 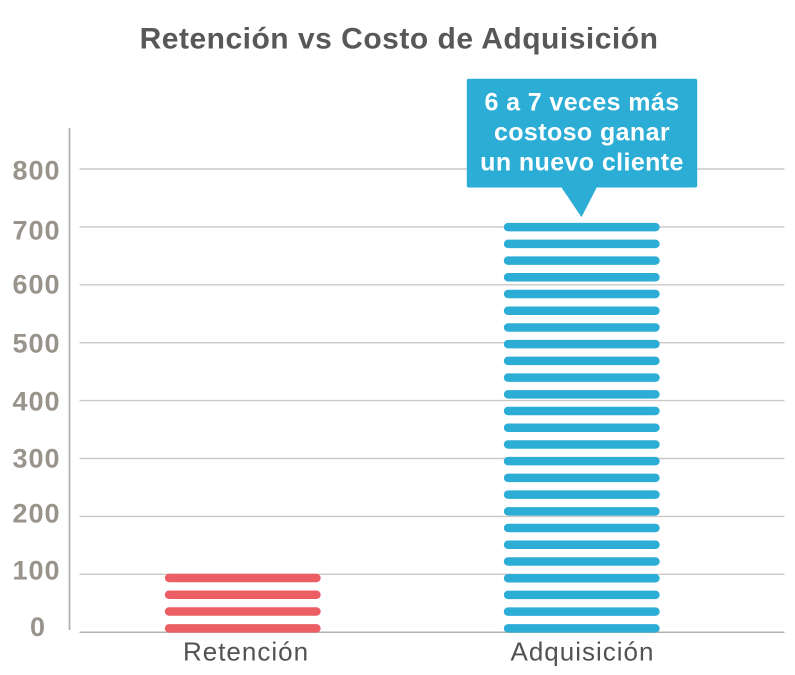 I want to click on svg-text: 700, so click(x=36, y=231).